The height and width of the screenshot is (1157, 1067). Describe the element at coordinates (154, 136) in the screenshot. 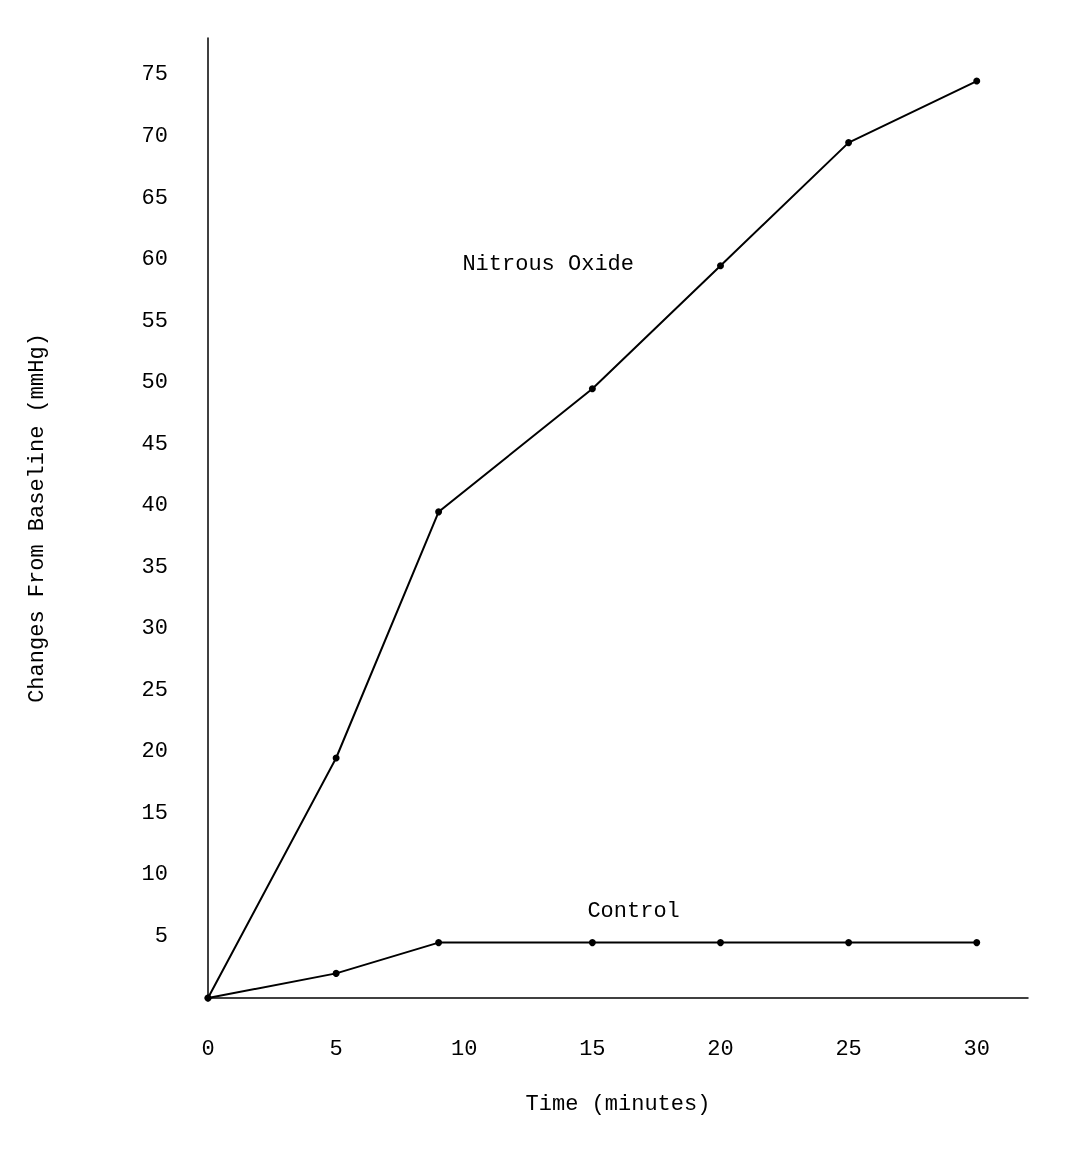

I see `y-tick-label: 70` at that location.